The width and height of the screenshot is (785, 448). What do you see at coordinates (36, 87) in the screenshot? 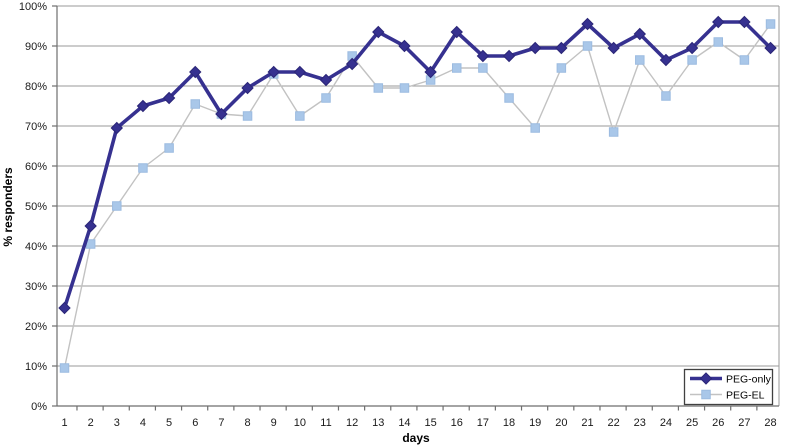
I see `y-tick-label: 80%` at bounding box center [36, 87].